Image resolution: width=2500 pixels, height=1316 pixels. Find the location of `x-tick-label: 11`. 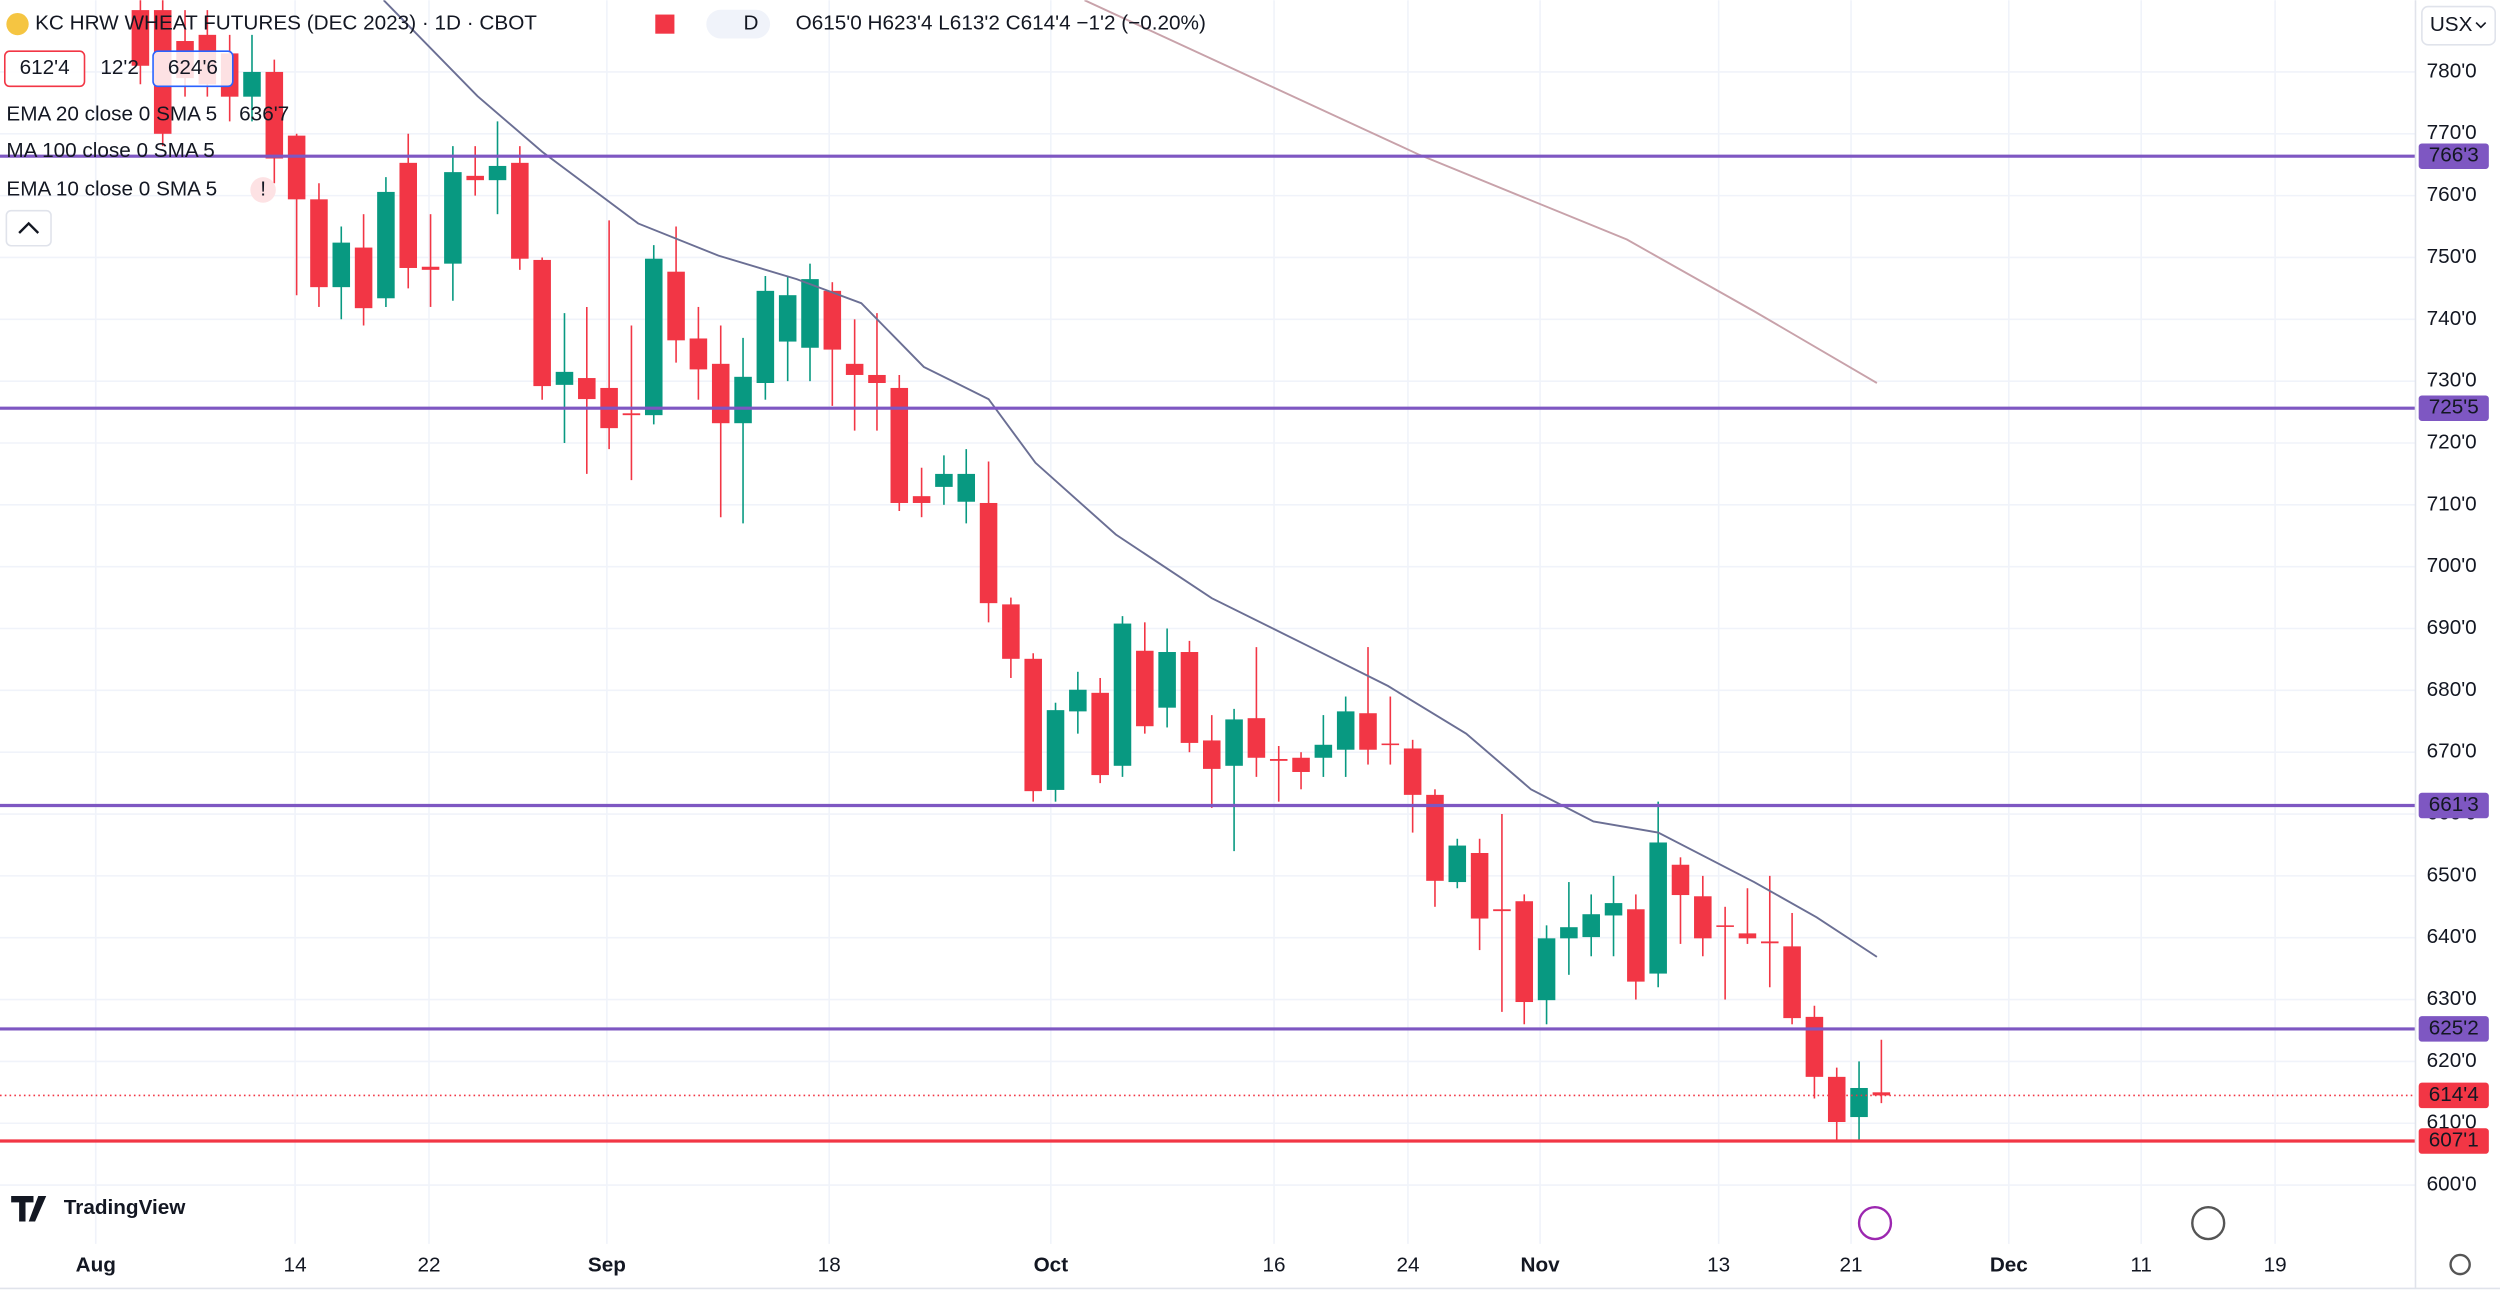

x-tick-label: 11 is located at coordinates (2141, 1265).